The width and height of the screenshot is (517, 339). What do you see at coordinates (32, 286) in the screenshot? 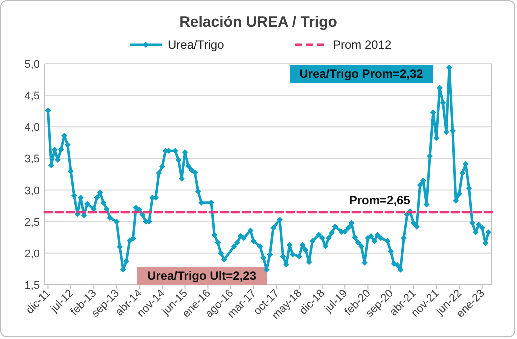
I see `y-tick-label: 1,5` at bounding box center [32, 286].